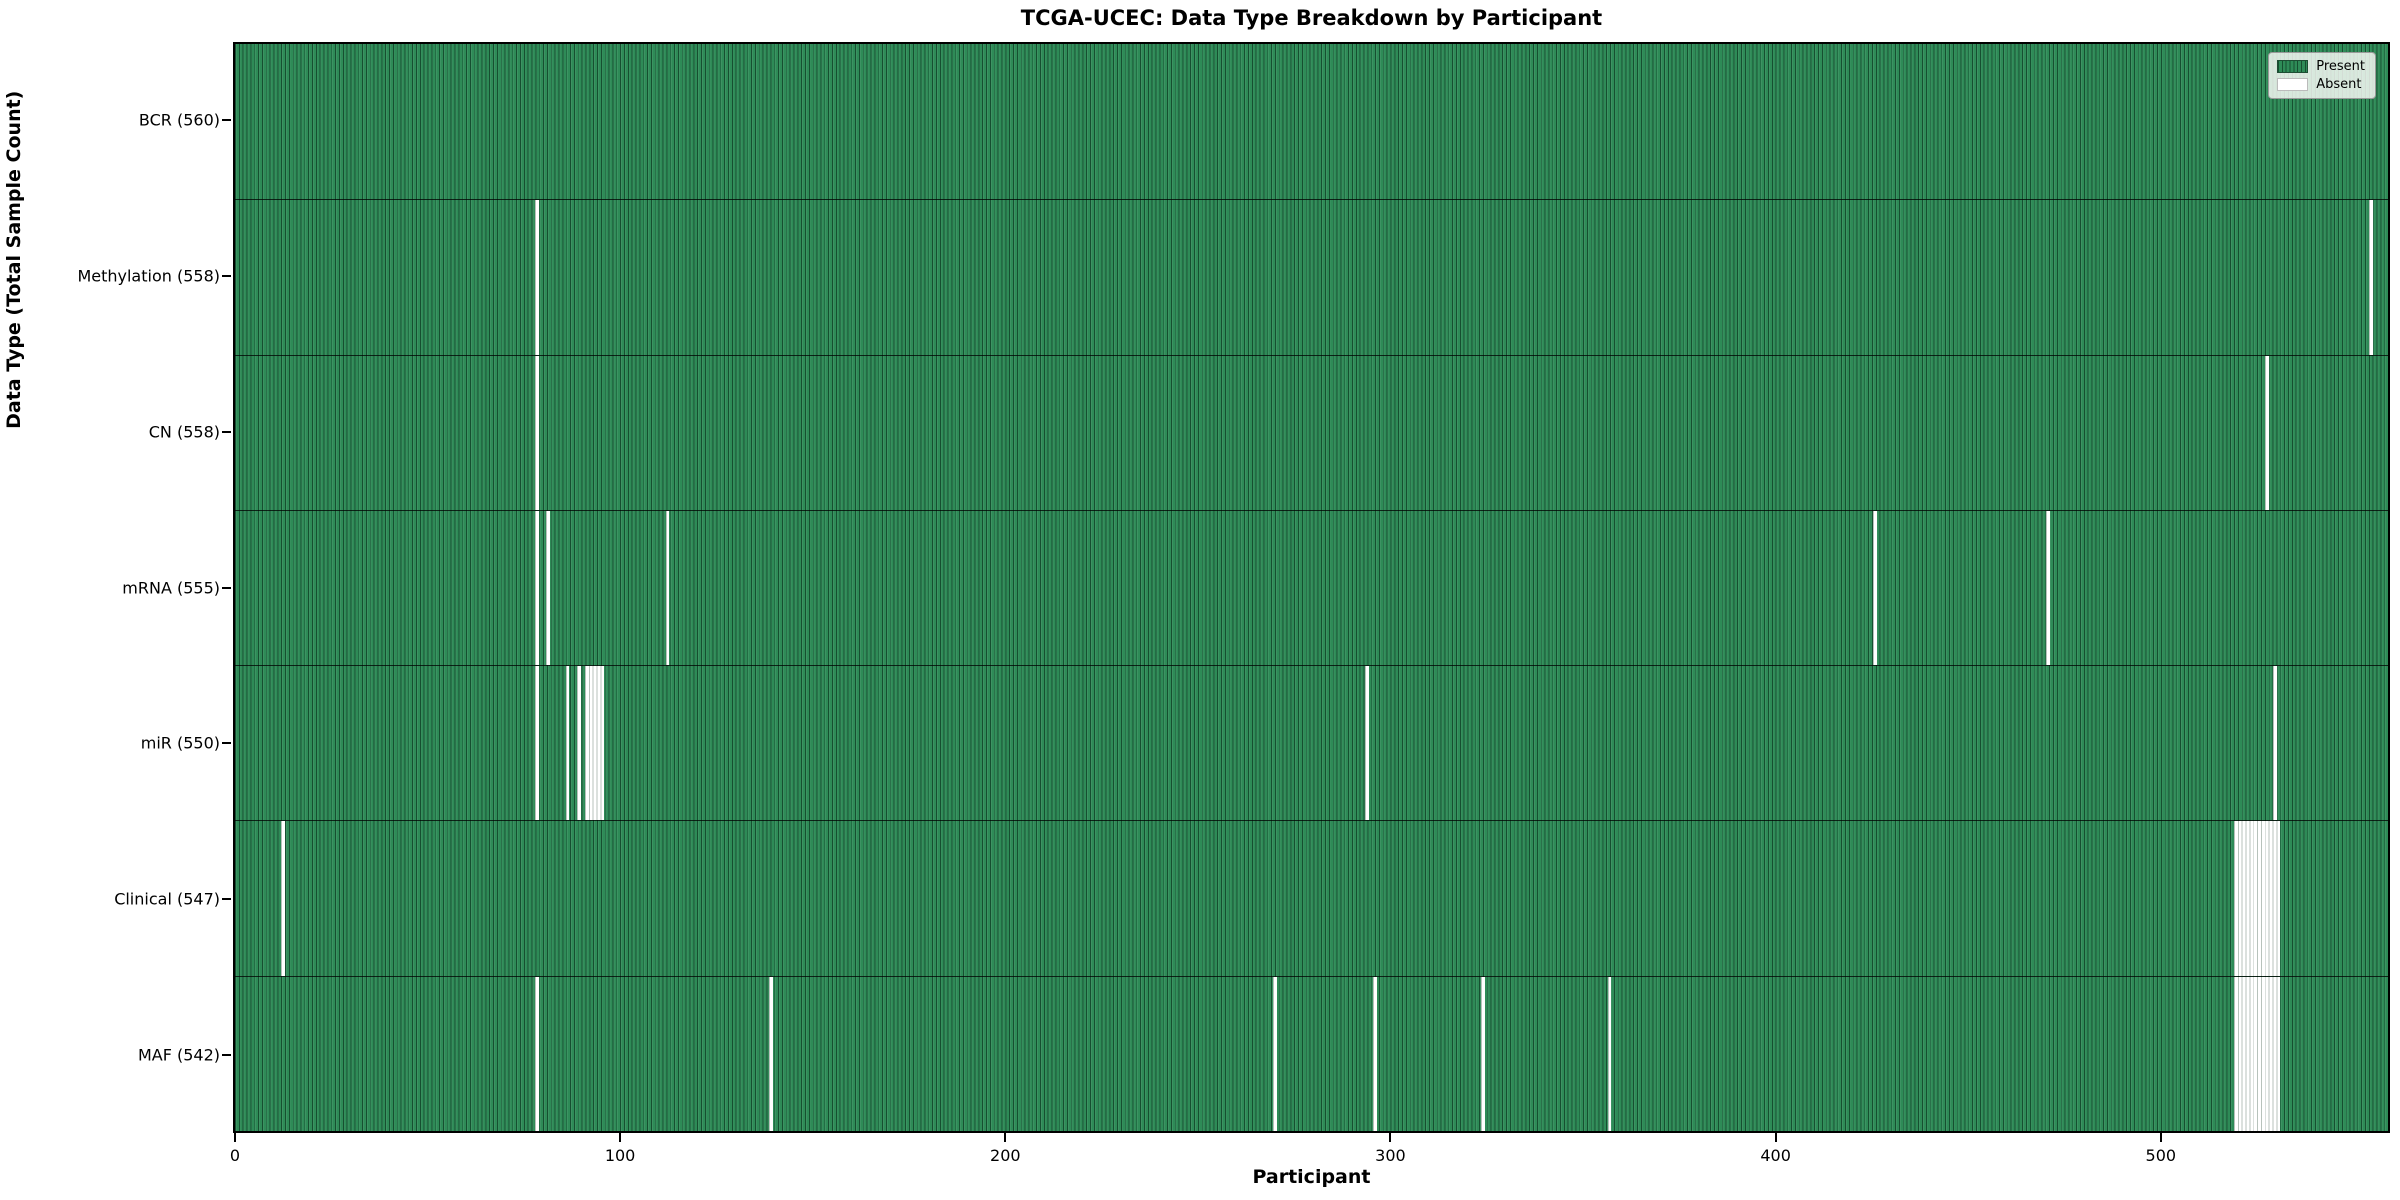 This screenshot has height=1200, width=2400. Describe the element at coordinates (2322, 75) in the screenshot. I see `legend: Present Absent` at that location.